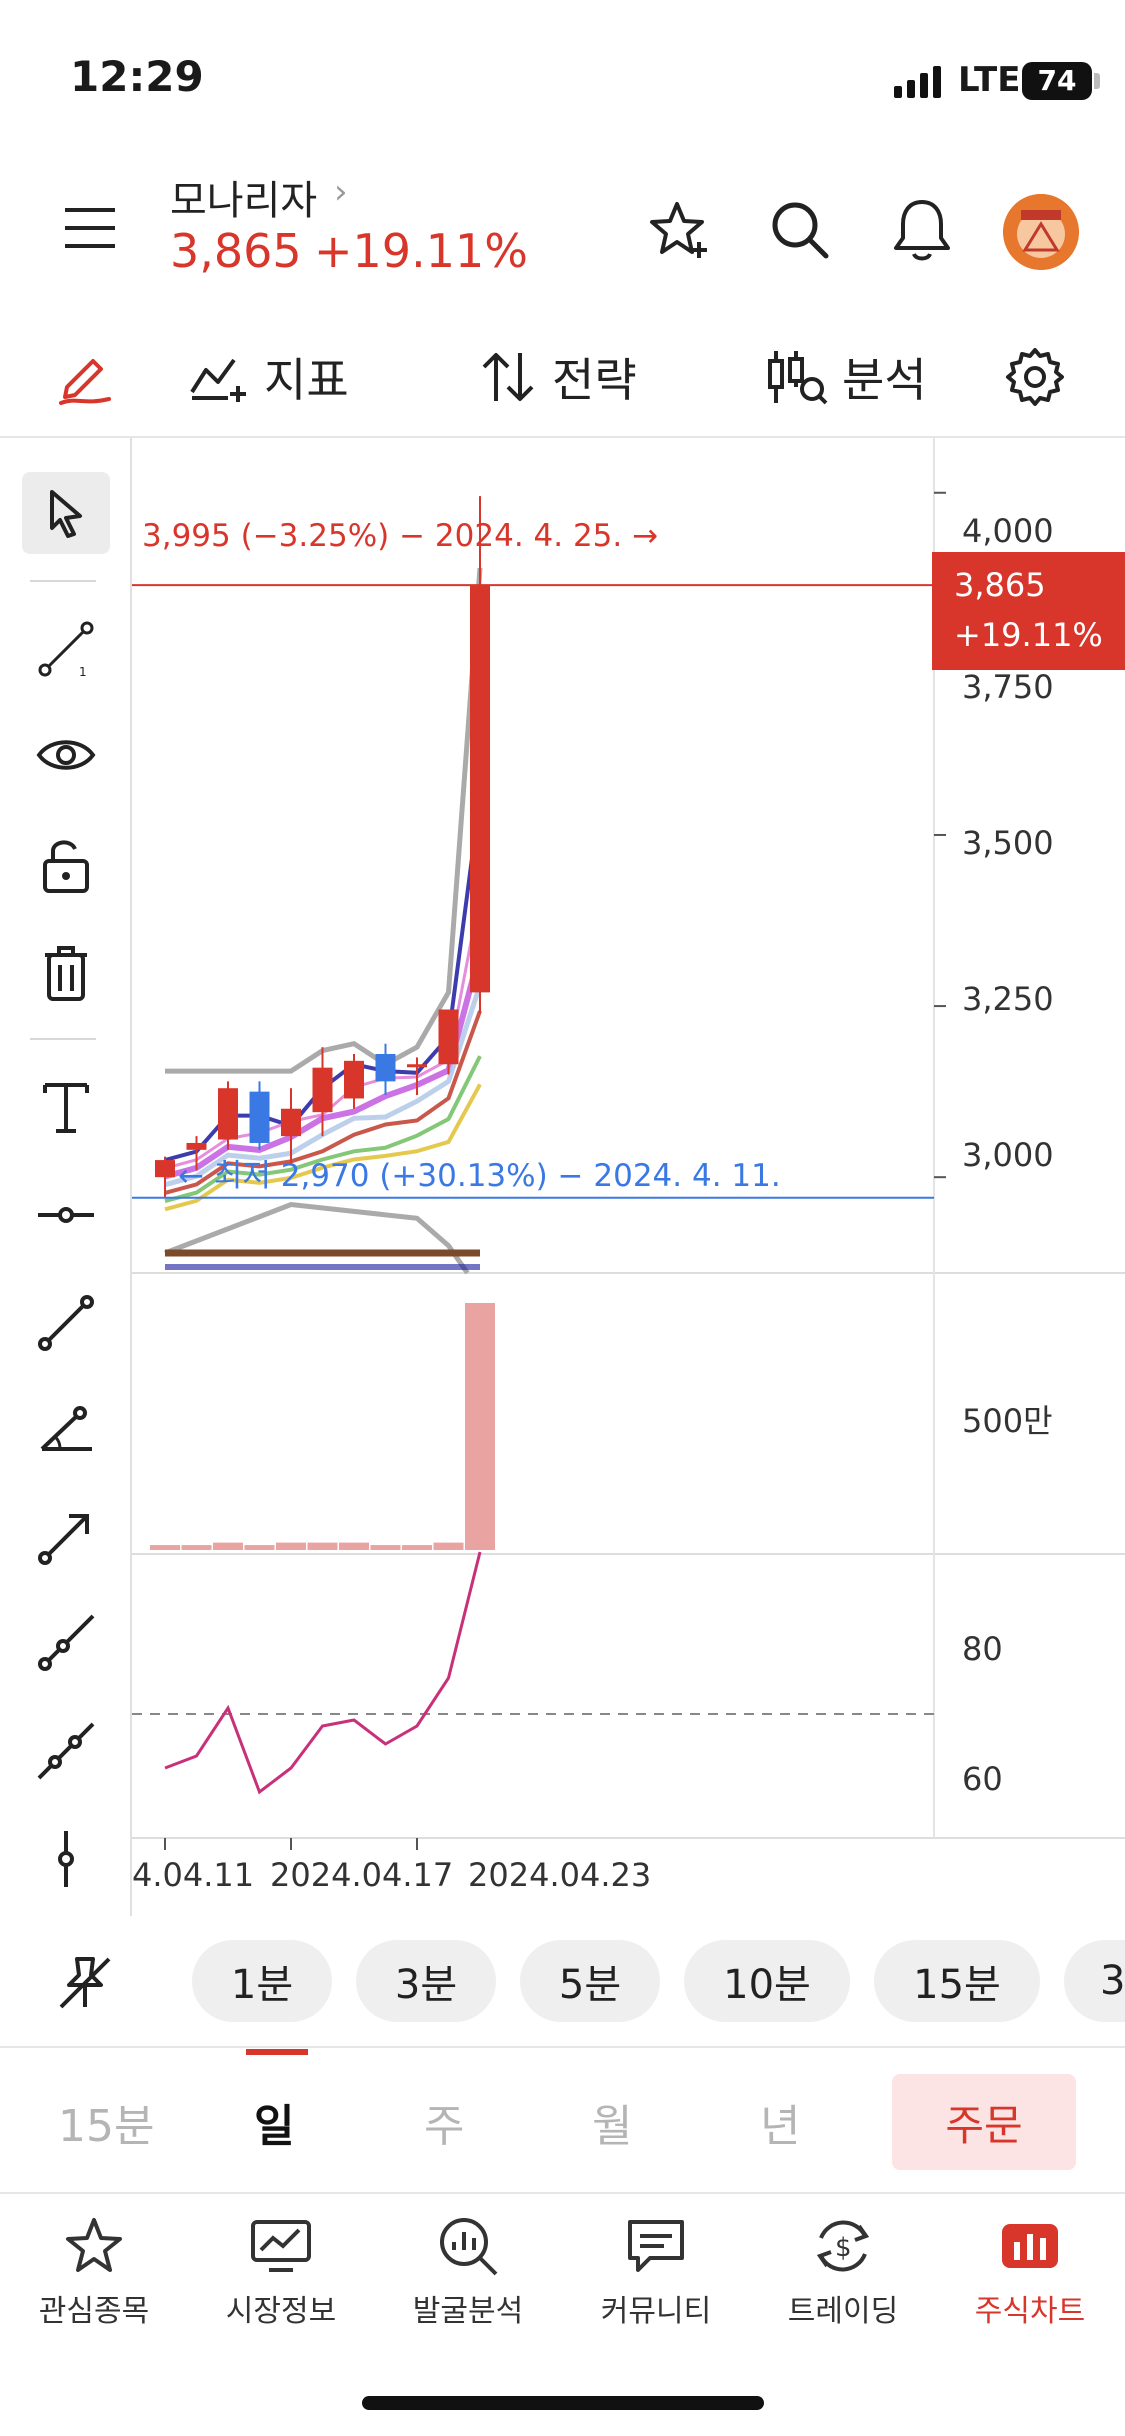  Describe the element at coordinates (444, 2126) in the screenshot. I see `period-week: 주` at that location.